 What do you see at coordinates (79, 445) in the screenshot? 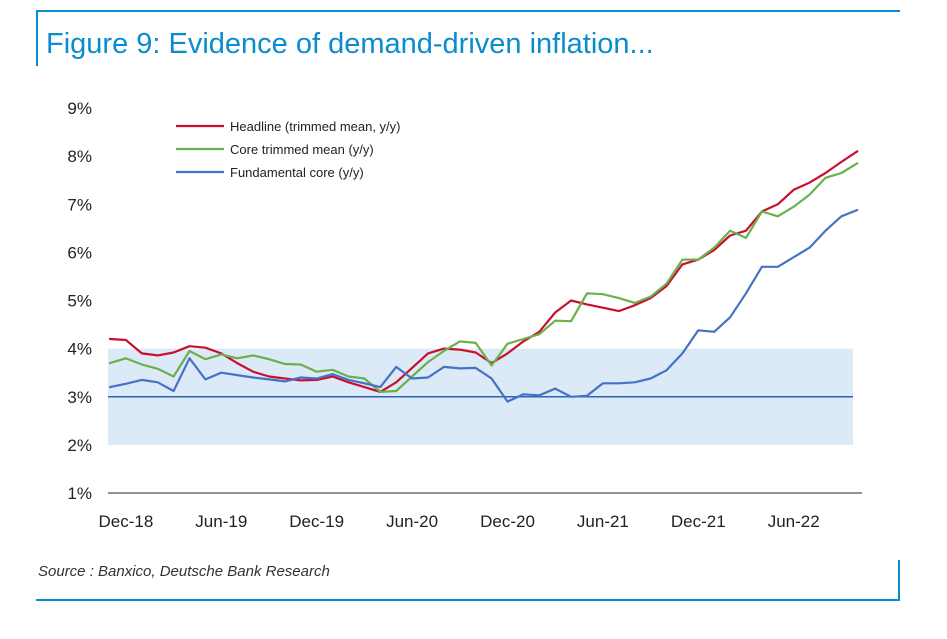
I see `y-tick-label: 2%` at bounding box center [79, 445].